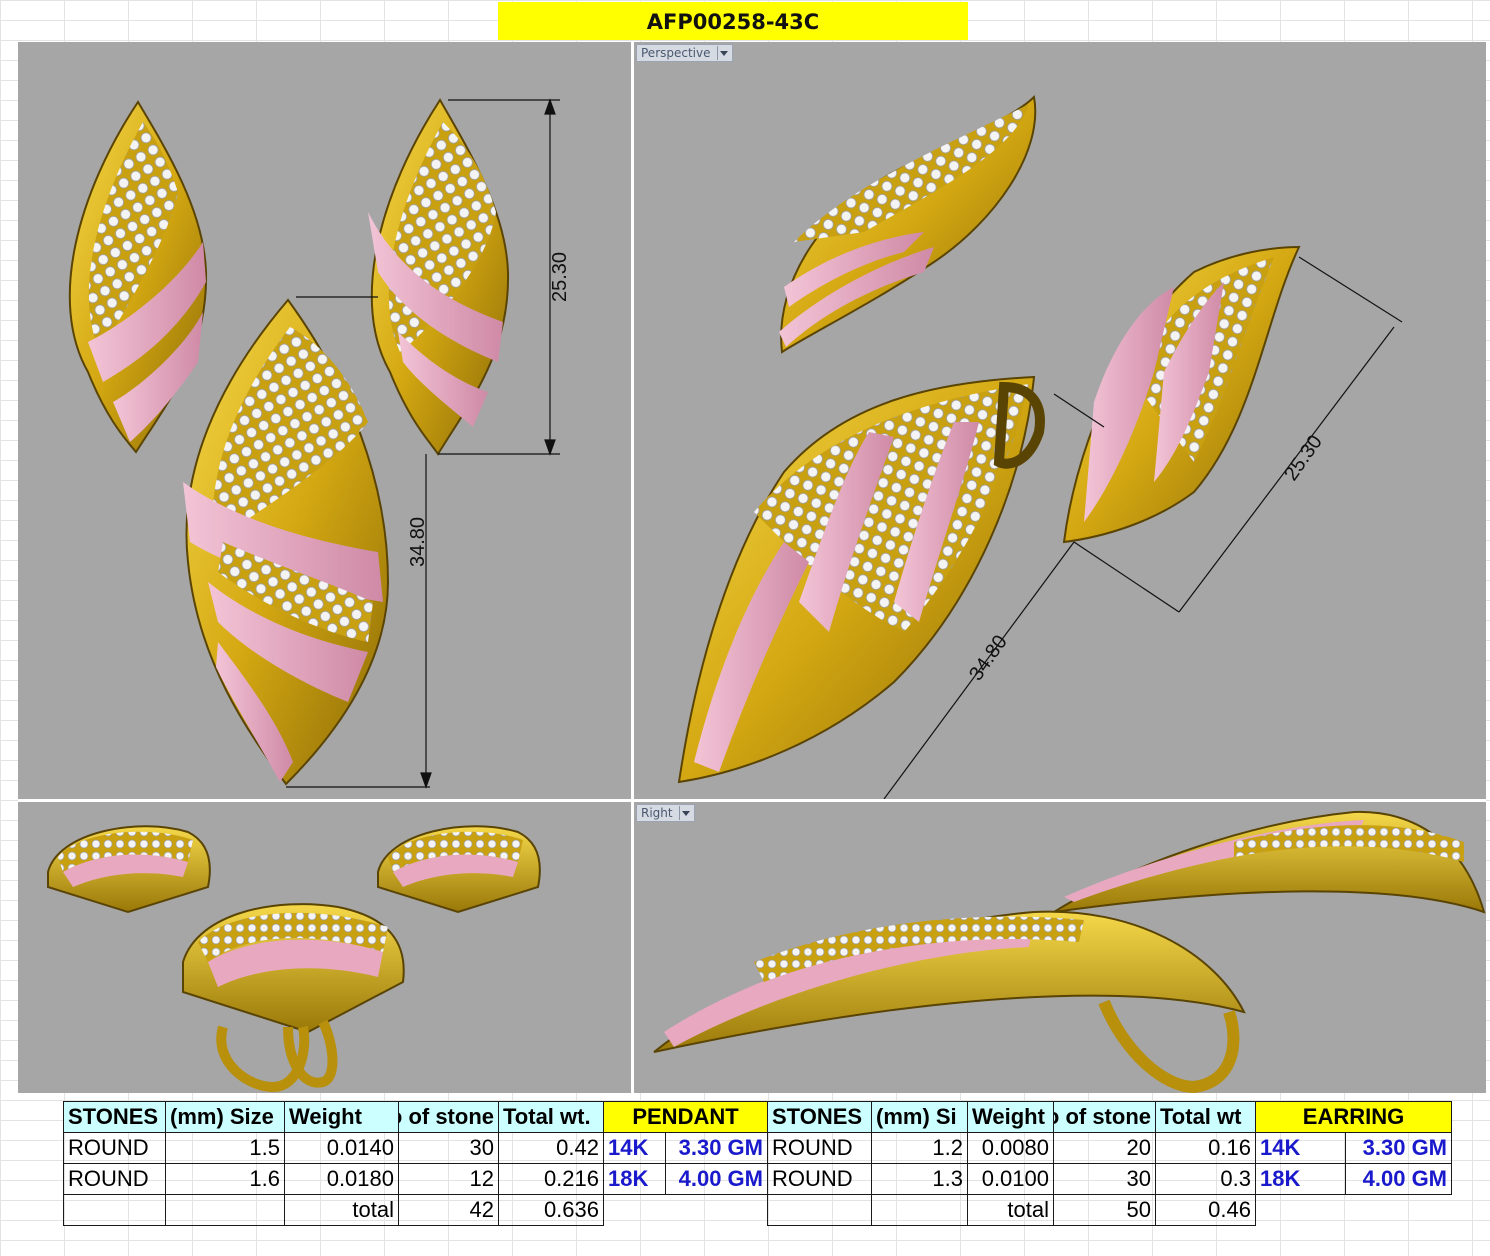 The image size is (1490, 1256). Describe the element at coordinates (225, 1179) in the screenshot. I see `cell-size: 1.6` at that location.